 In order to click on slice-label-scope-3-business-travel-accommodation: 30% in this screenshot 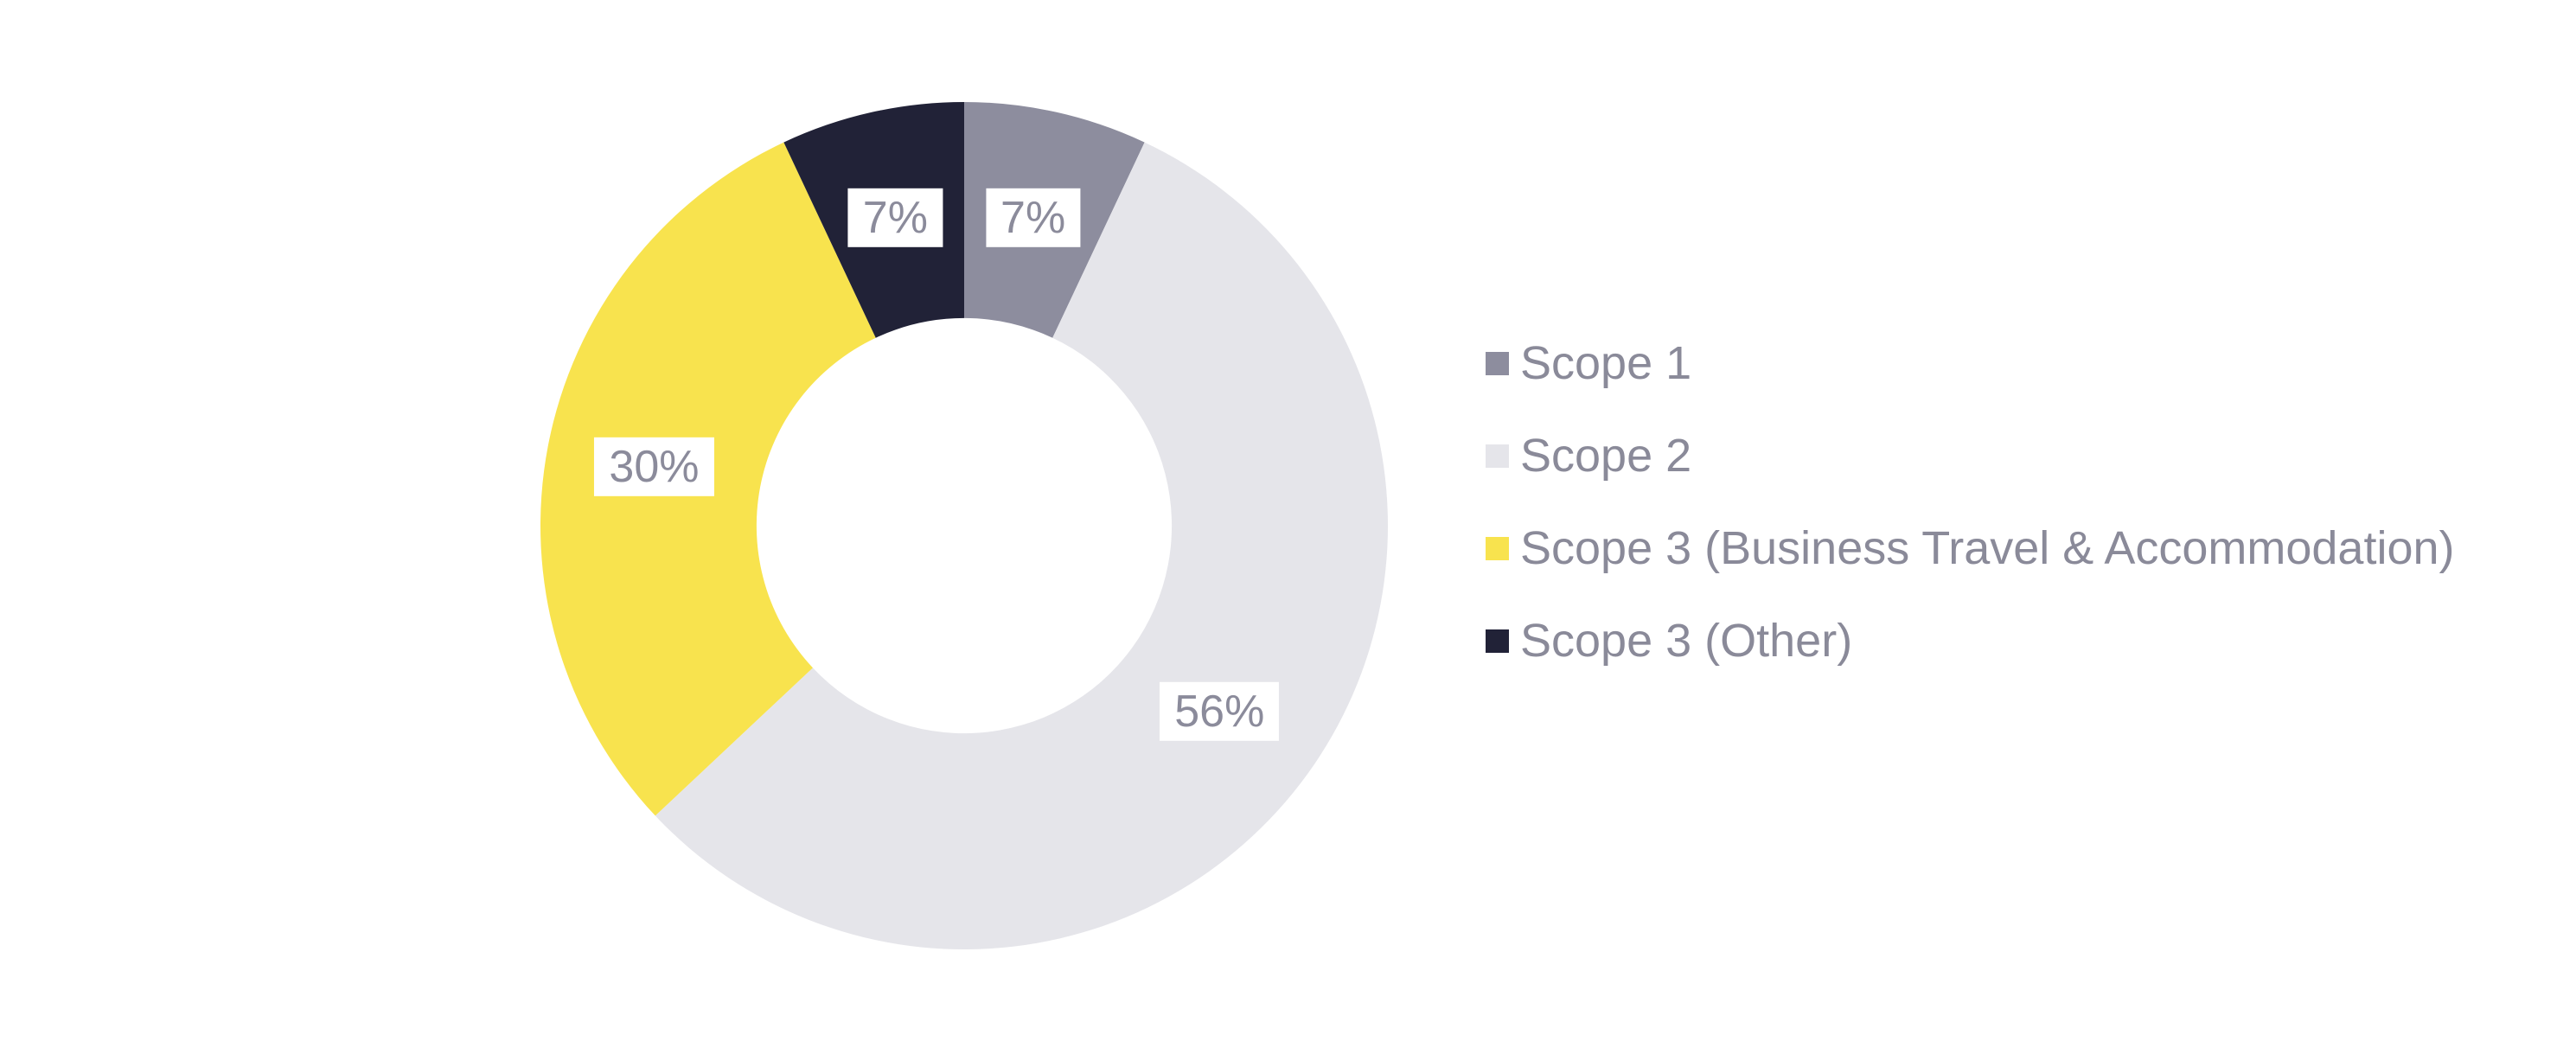, I will do `click(654, 466)`.